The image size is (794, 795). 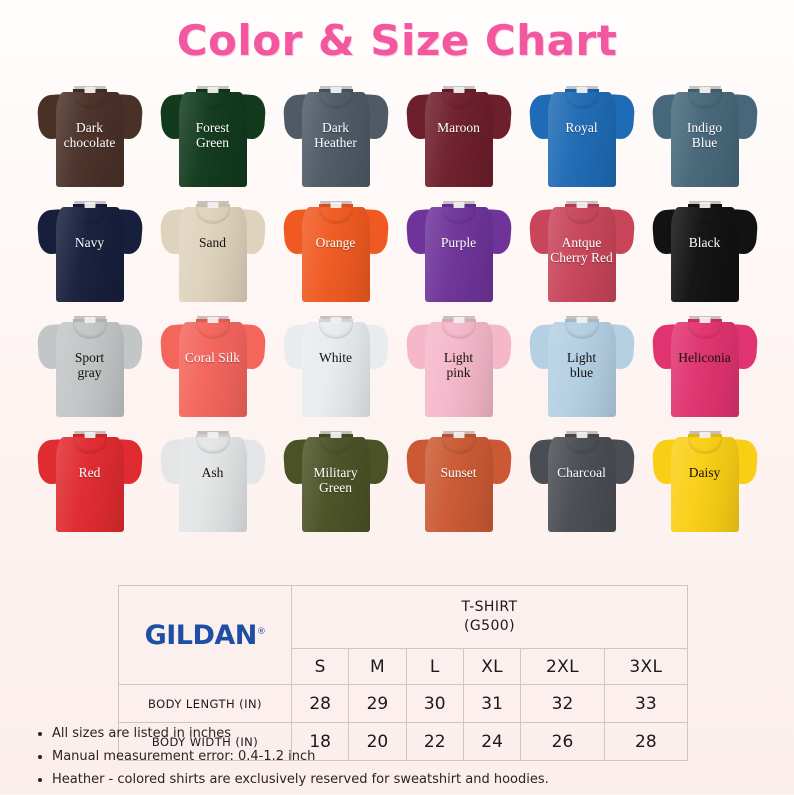 I want to click on tshirt-icon: Royal, so click(x=581, y=136).